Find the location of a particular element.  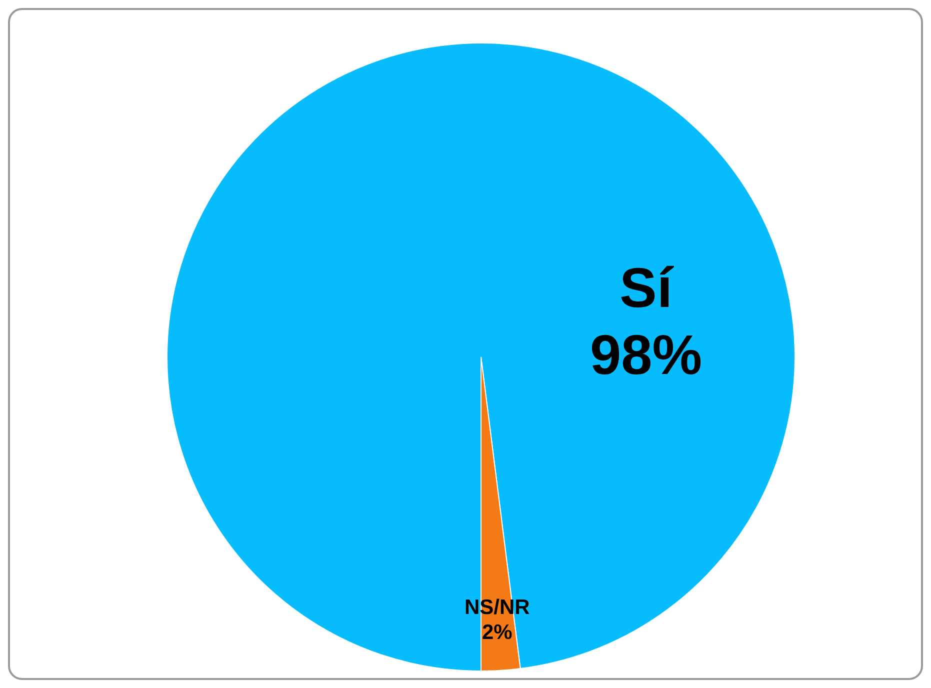

data-label: 98% is located at coordinates (646, 354).